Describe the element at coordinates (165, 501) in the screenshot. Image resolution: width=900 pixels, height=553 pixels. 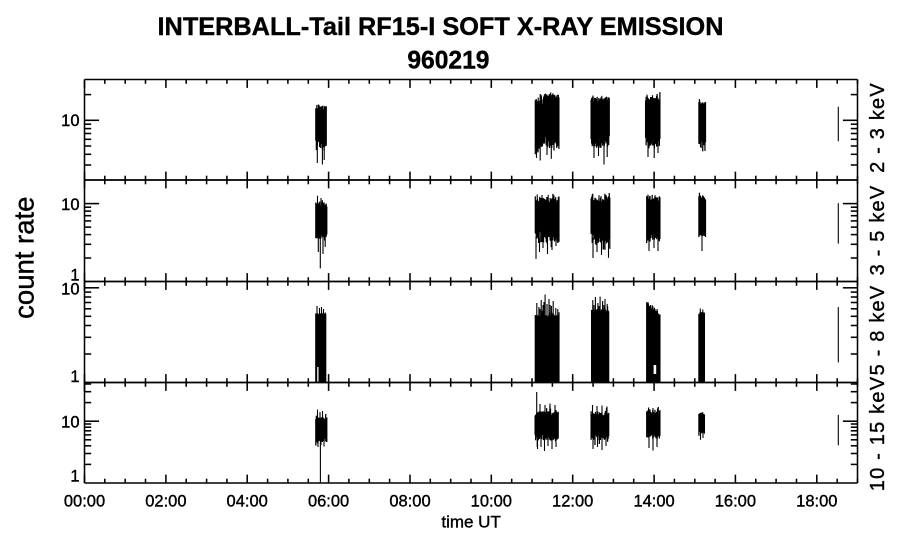
I see `svg-text: 02:00` at that location.